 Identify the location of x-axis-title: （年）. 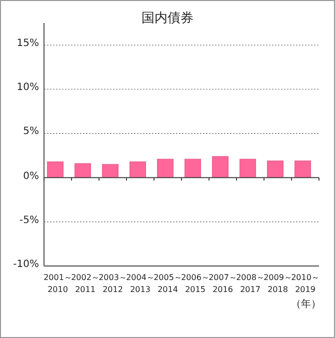
(306, 304).